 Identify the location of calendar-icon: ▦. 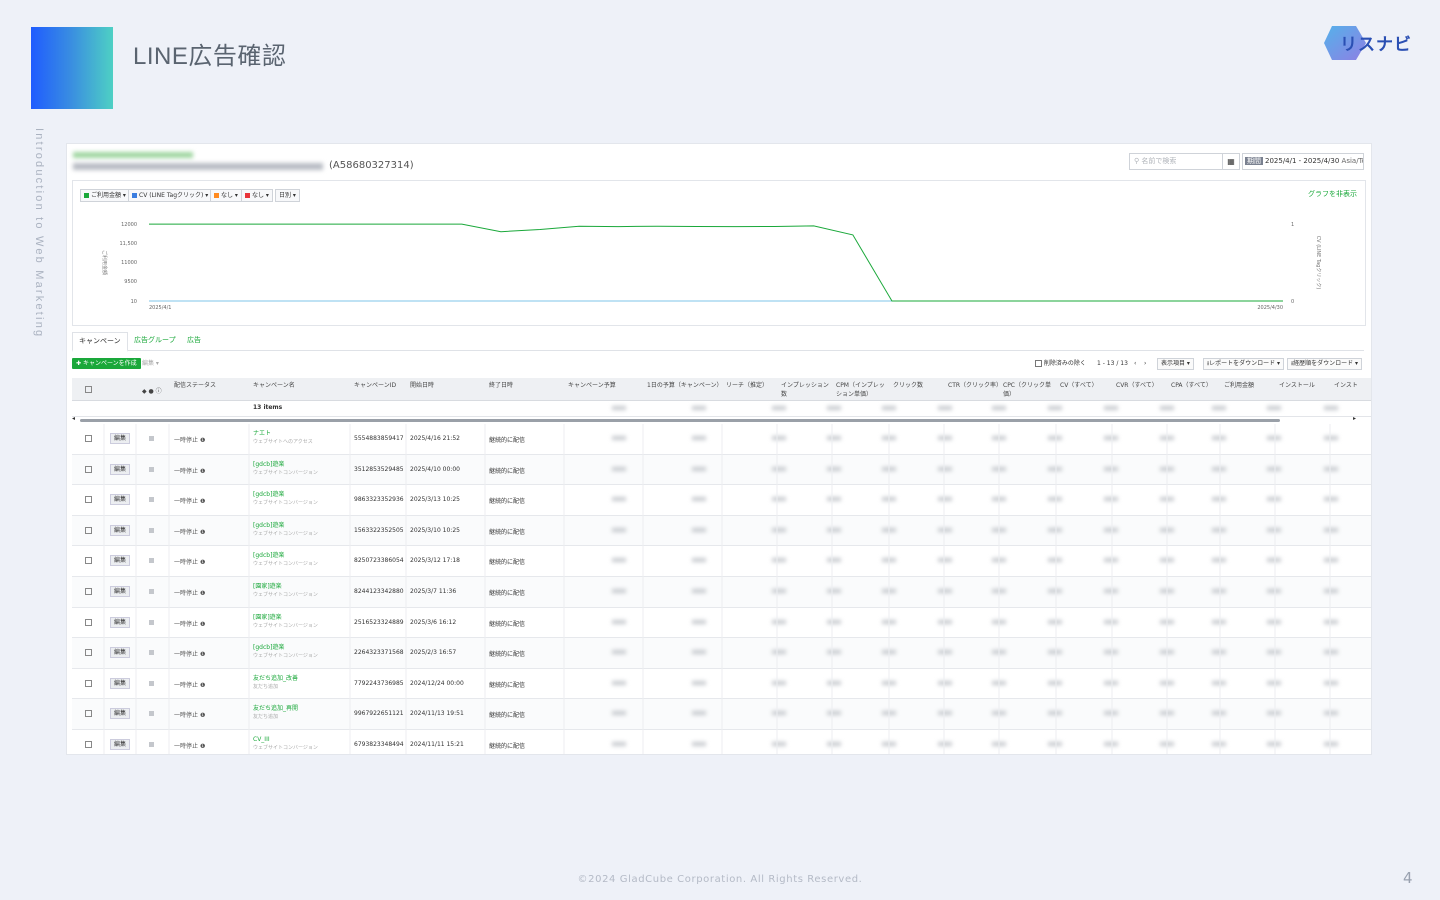
(1231, 161).